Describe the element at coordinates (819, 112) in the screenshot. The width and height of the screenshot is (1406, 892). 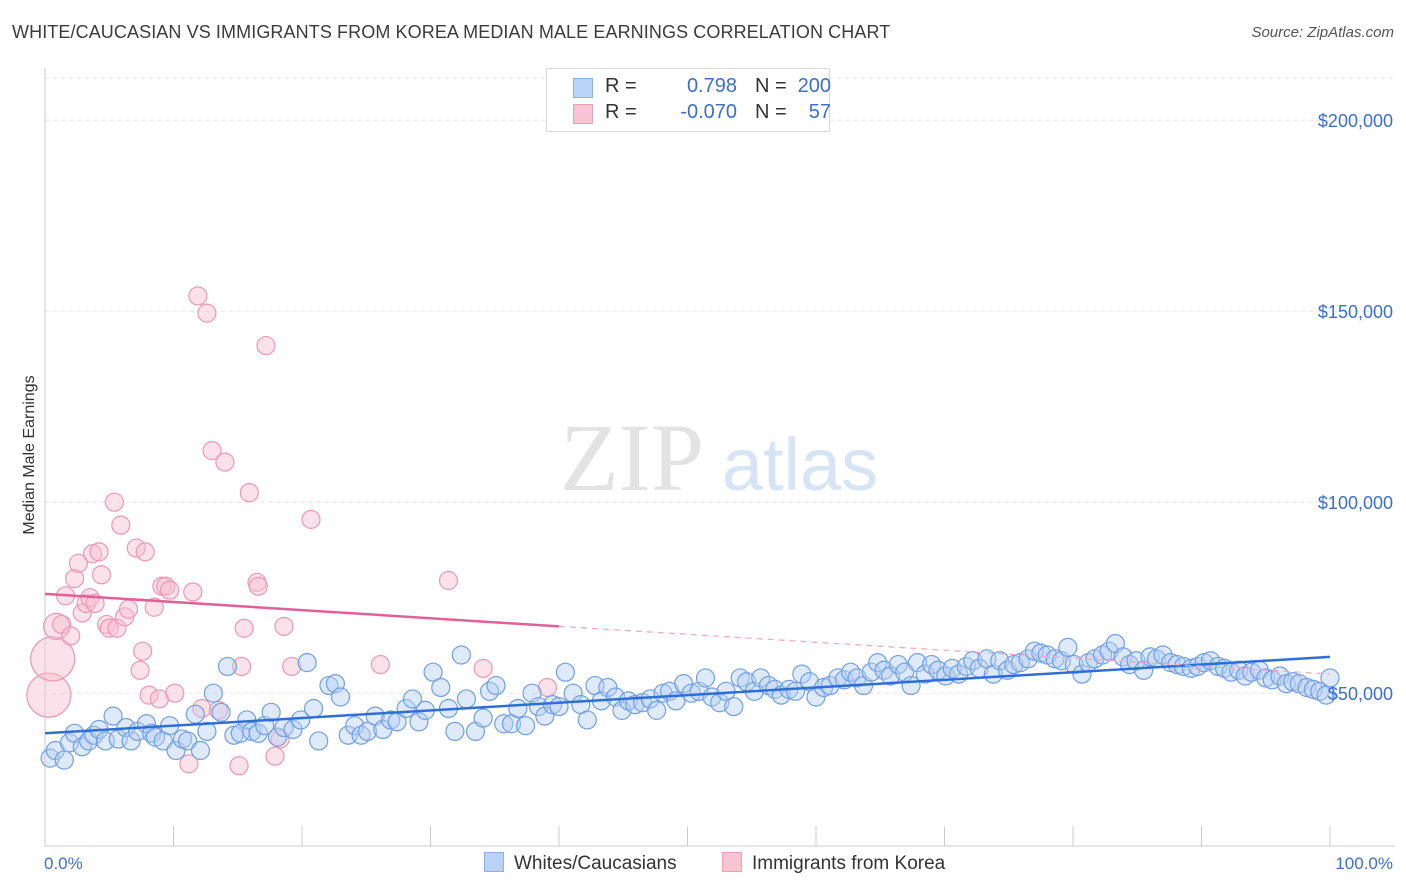
I see `legend-n-value: 57` at that location.